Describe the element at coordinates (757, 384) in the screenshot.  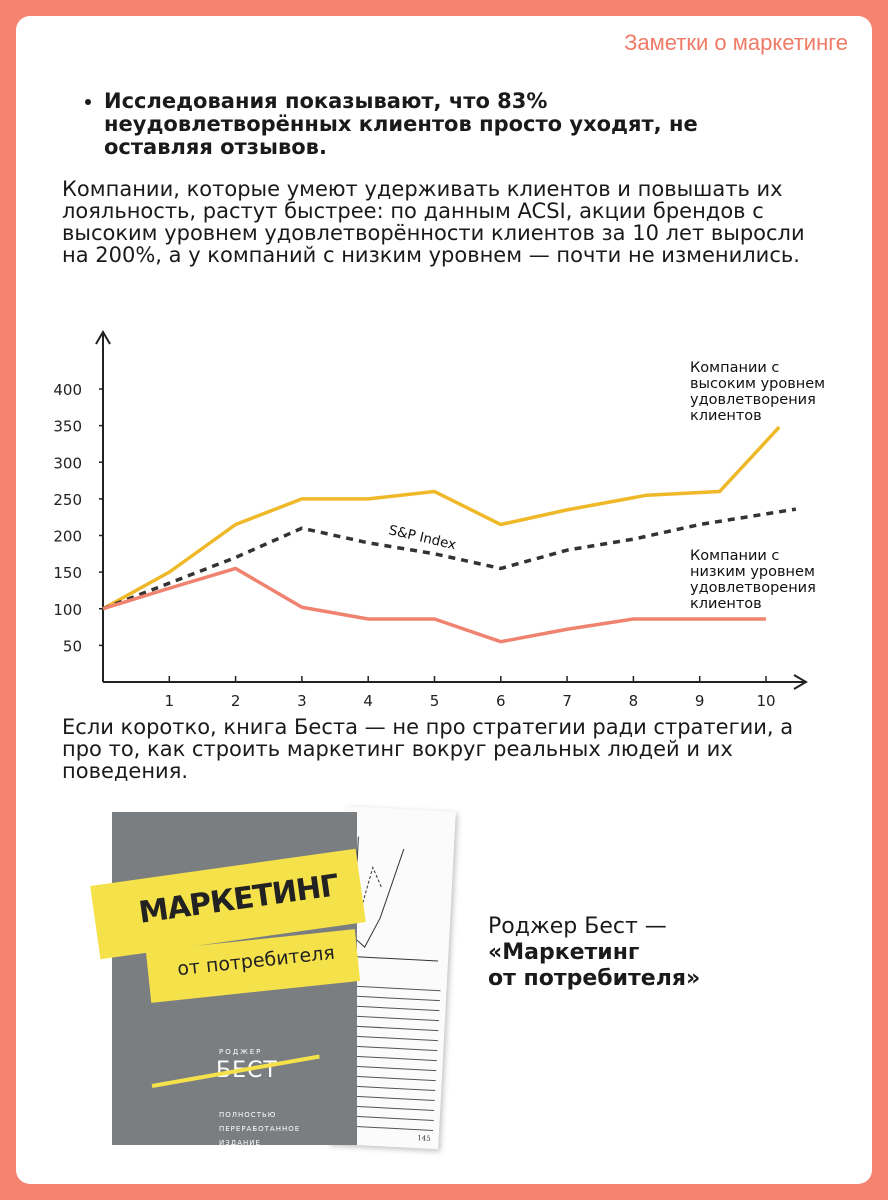
I see `label-high-satisfaction: высоким уровнем` at that location.